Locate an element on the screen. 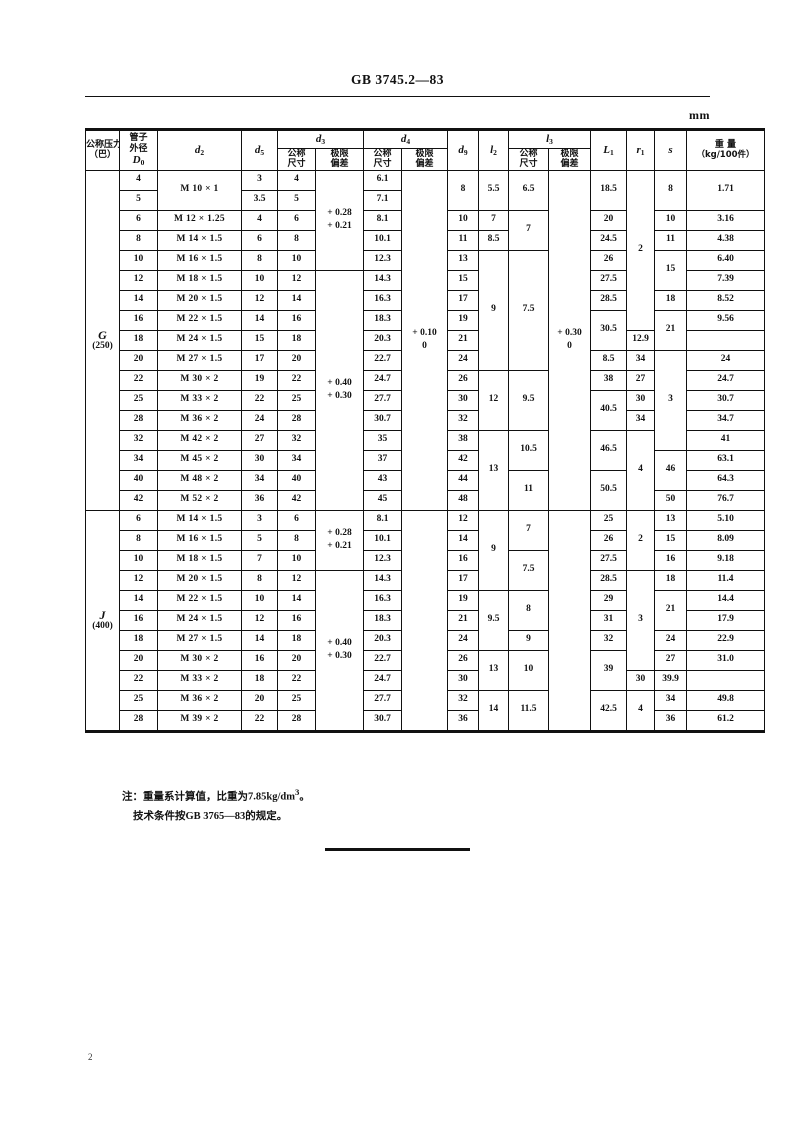 The height and width of the screenshot is (1123, 794). table-row: 18 M 27 × 1.5 14 18 20.3 24 9 32 24 22.9 is located at coordinates (425, 640).